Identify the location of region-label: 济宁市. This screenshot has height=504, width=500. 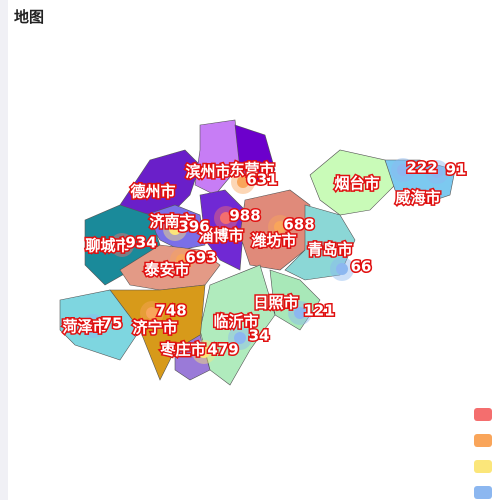
(154, 328).